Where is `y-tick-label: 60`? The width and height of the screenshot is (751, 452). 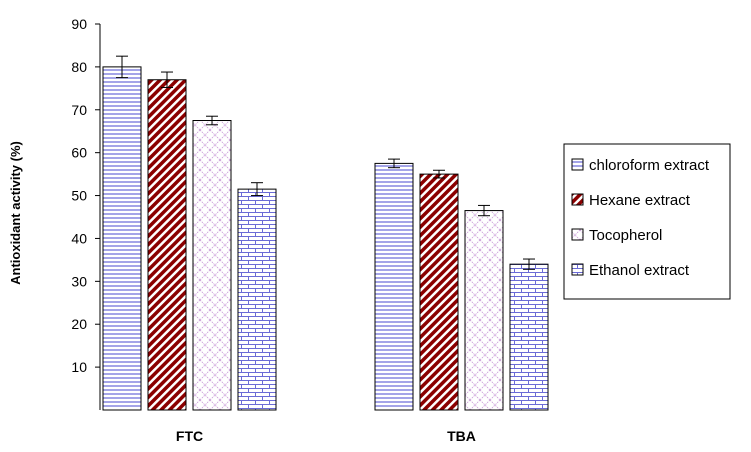
y-tick-label: 60 is located at coordinates (79, 153).